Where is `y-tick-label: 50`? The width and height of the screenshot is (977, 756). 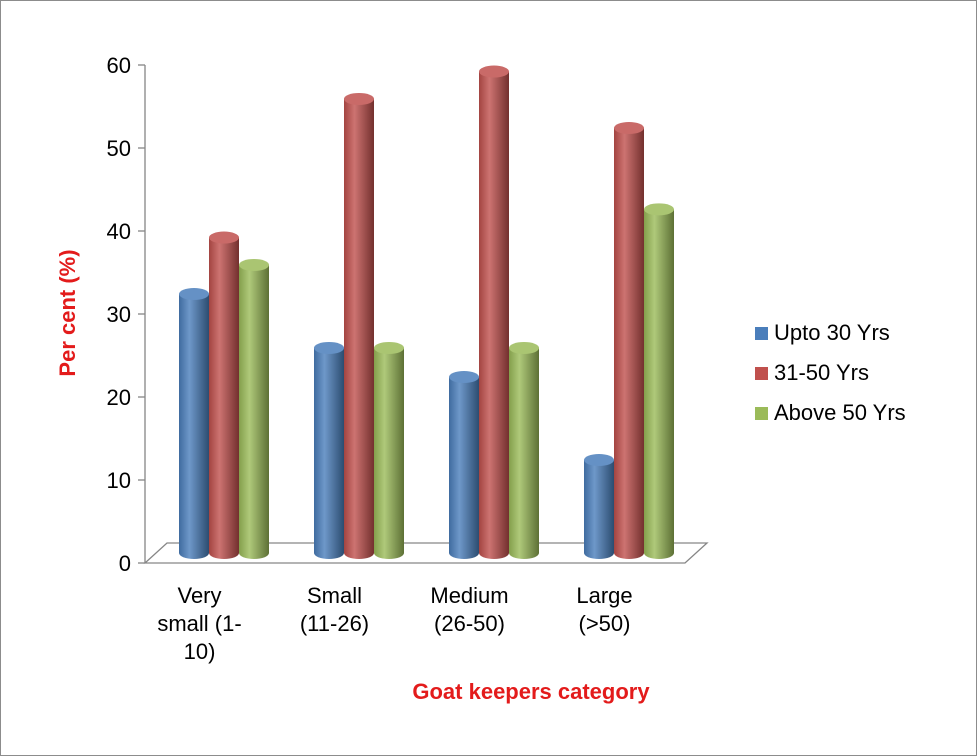 y-tick-label: 50 is located at coordinates (119, 148).